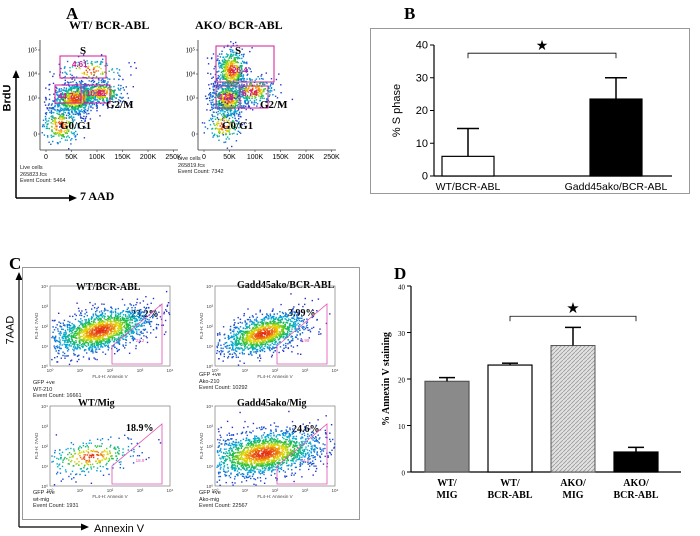 Image resolution: width=700 pixels, height=536 pixels. I want to click on flow-c4-pct: 24.6%, so click(306, 429).